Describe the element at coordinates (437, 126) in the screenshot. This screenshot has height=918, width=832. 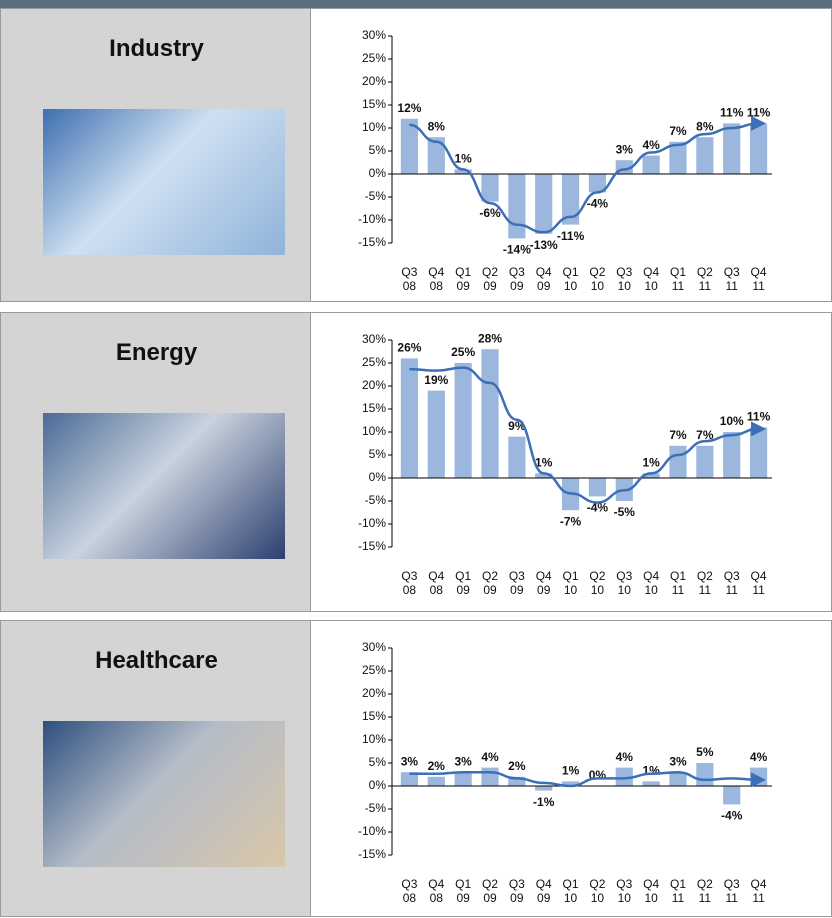
I see `value-label: 8%` at that location.